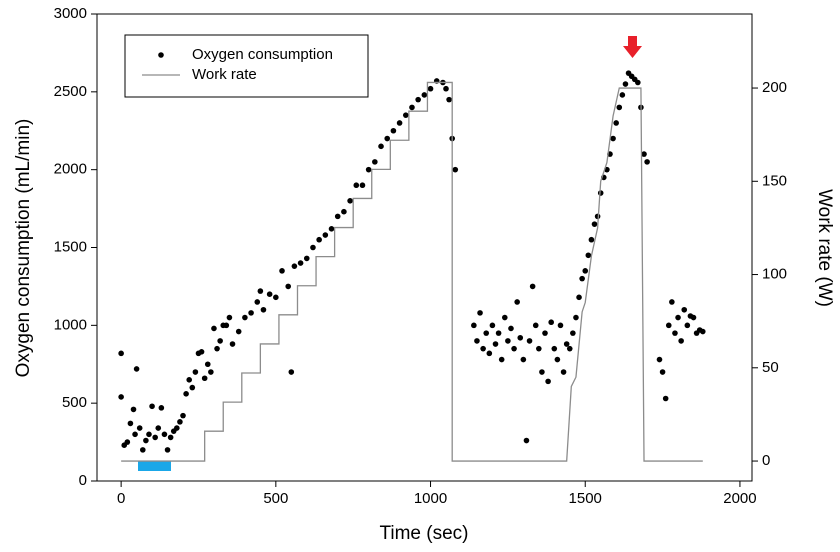  Describe the element at coordinates (224, 74) in the screenshot. I see `legend-label: Work rate` at that location.